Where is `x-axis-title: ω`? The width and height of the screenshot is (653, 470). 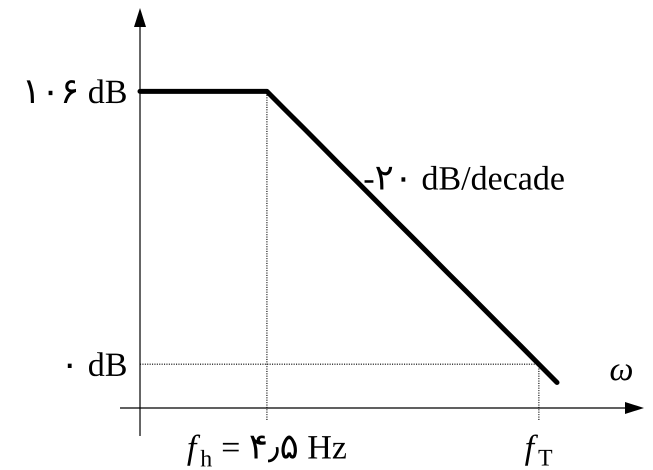 x-axis-title: ω is located at coordinates (621, 372).